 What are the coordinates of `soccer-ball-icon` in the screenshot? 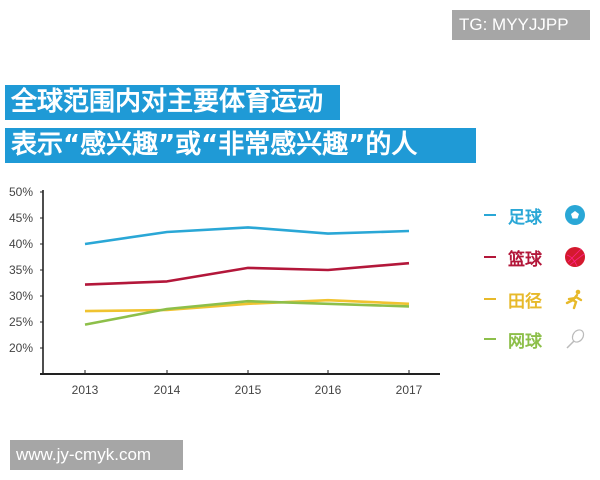 It's located at (575, 215).